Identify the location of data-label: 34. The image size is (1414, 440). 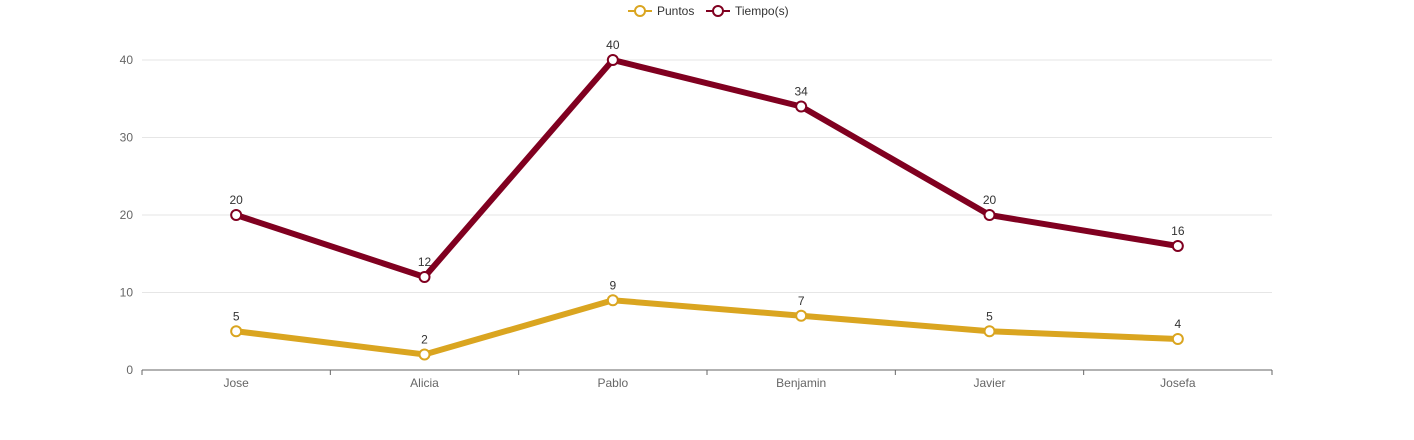
(801, 92).